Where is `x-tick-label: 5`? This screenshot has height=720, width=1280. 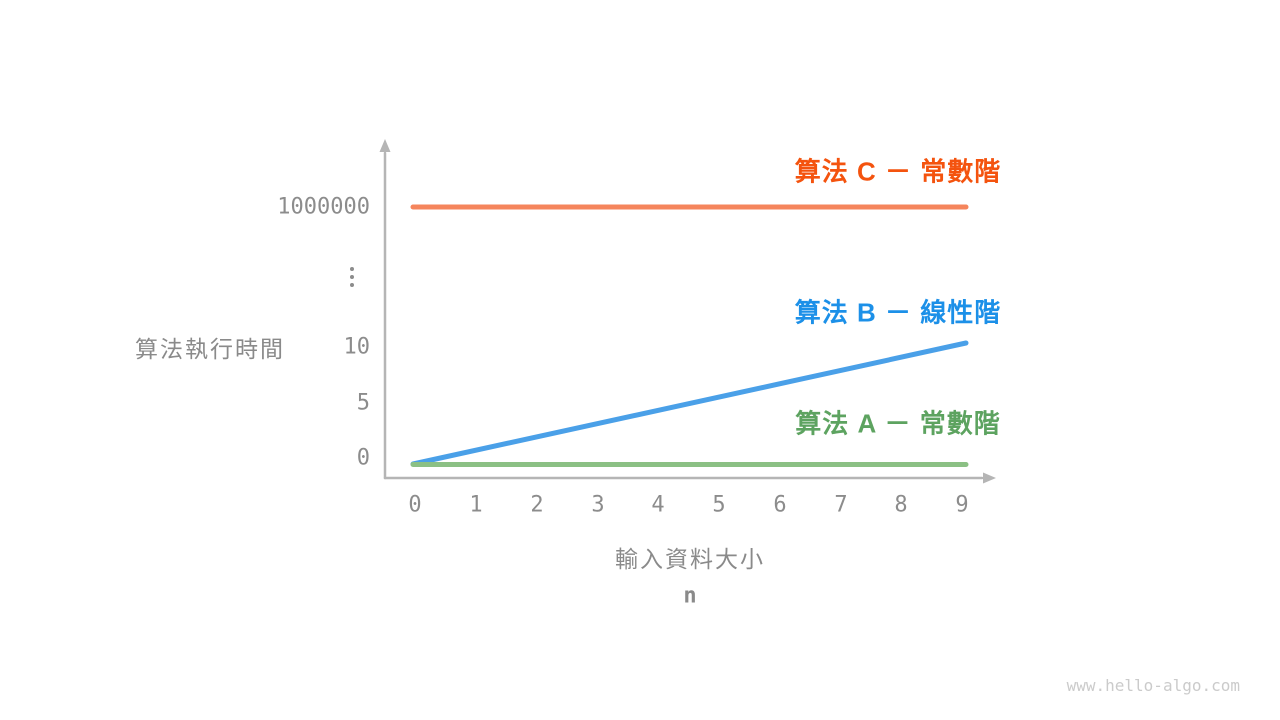 x-tick-label: 5 is located at coordinates (719, 505).